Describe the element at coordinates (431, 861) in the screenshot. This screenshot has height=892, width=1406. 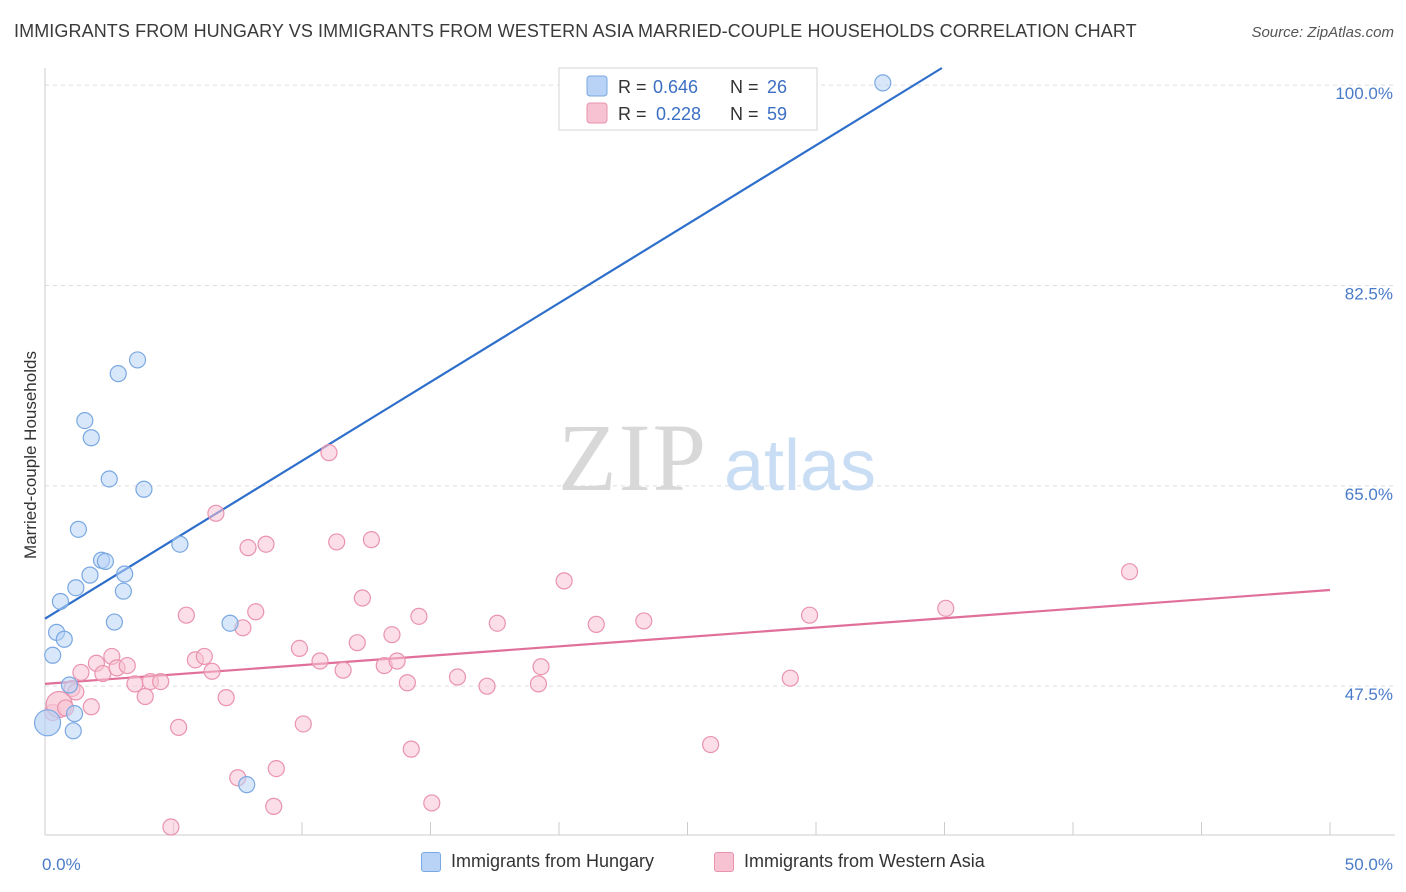
I see `legend-swatch-hungary-bottom` at that location.